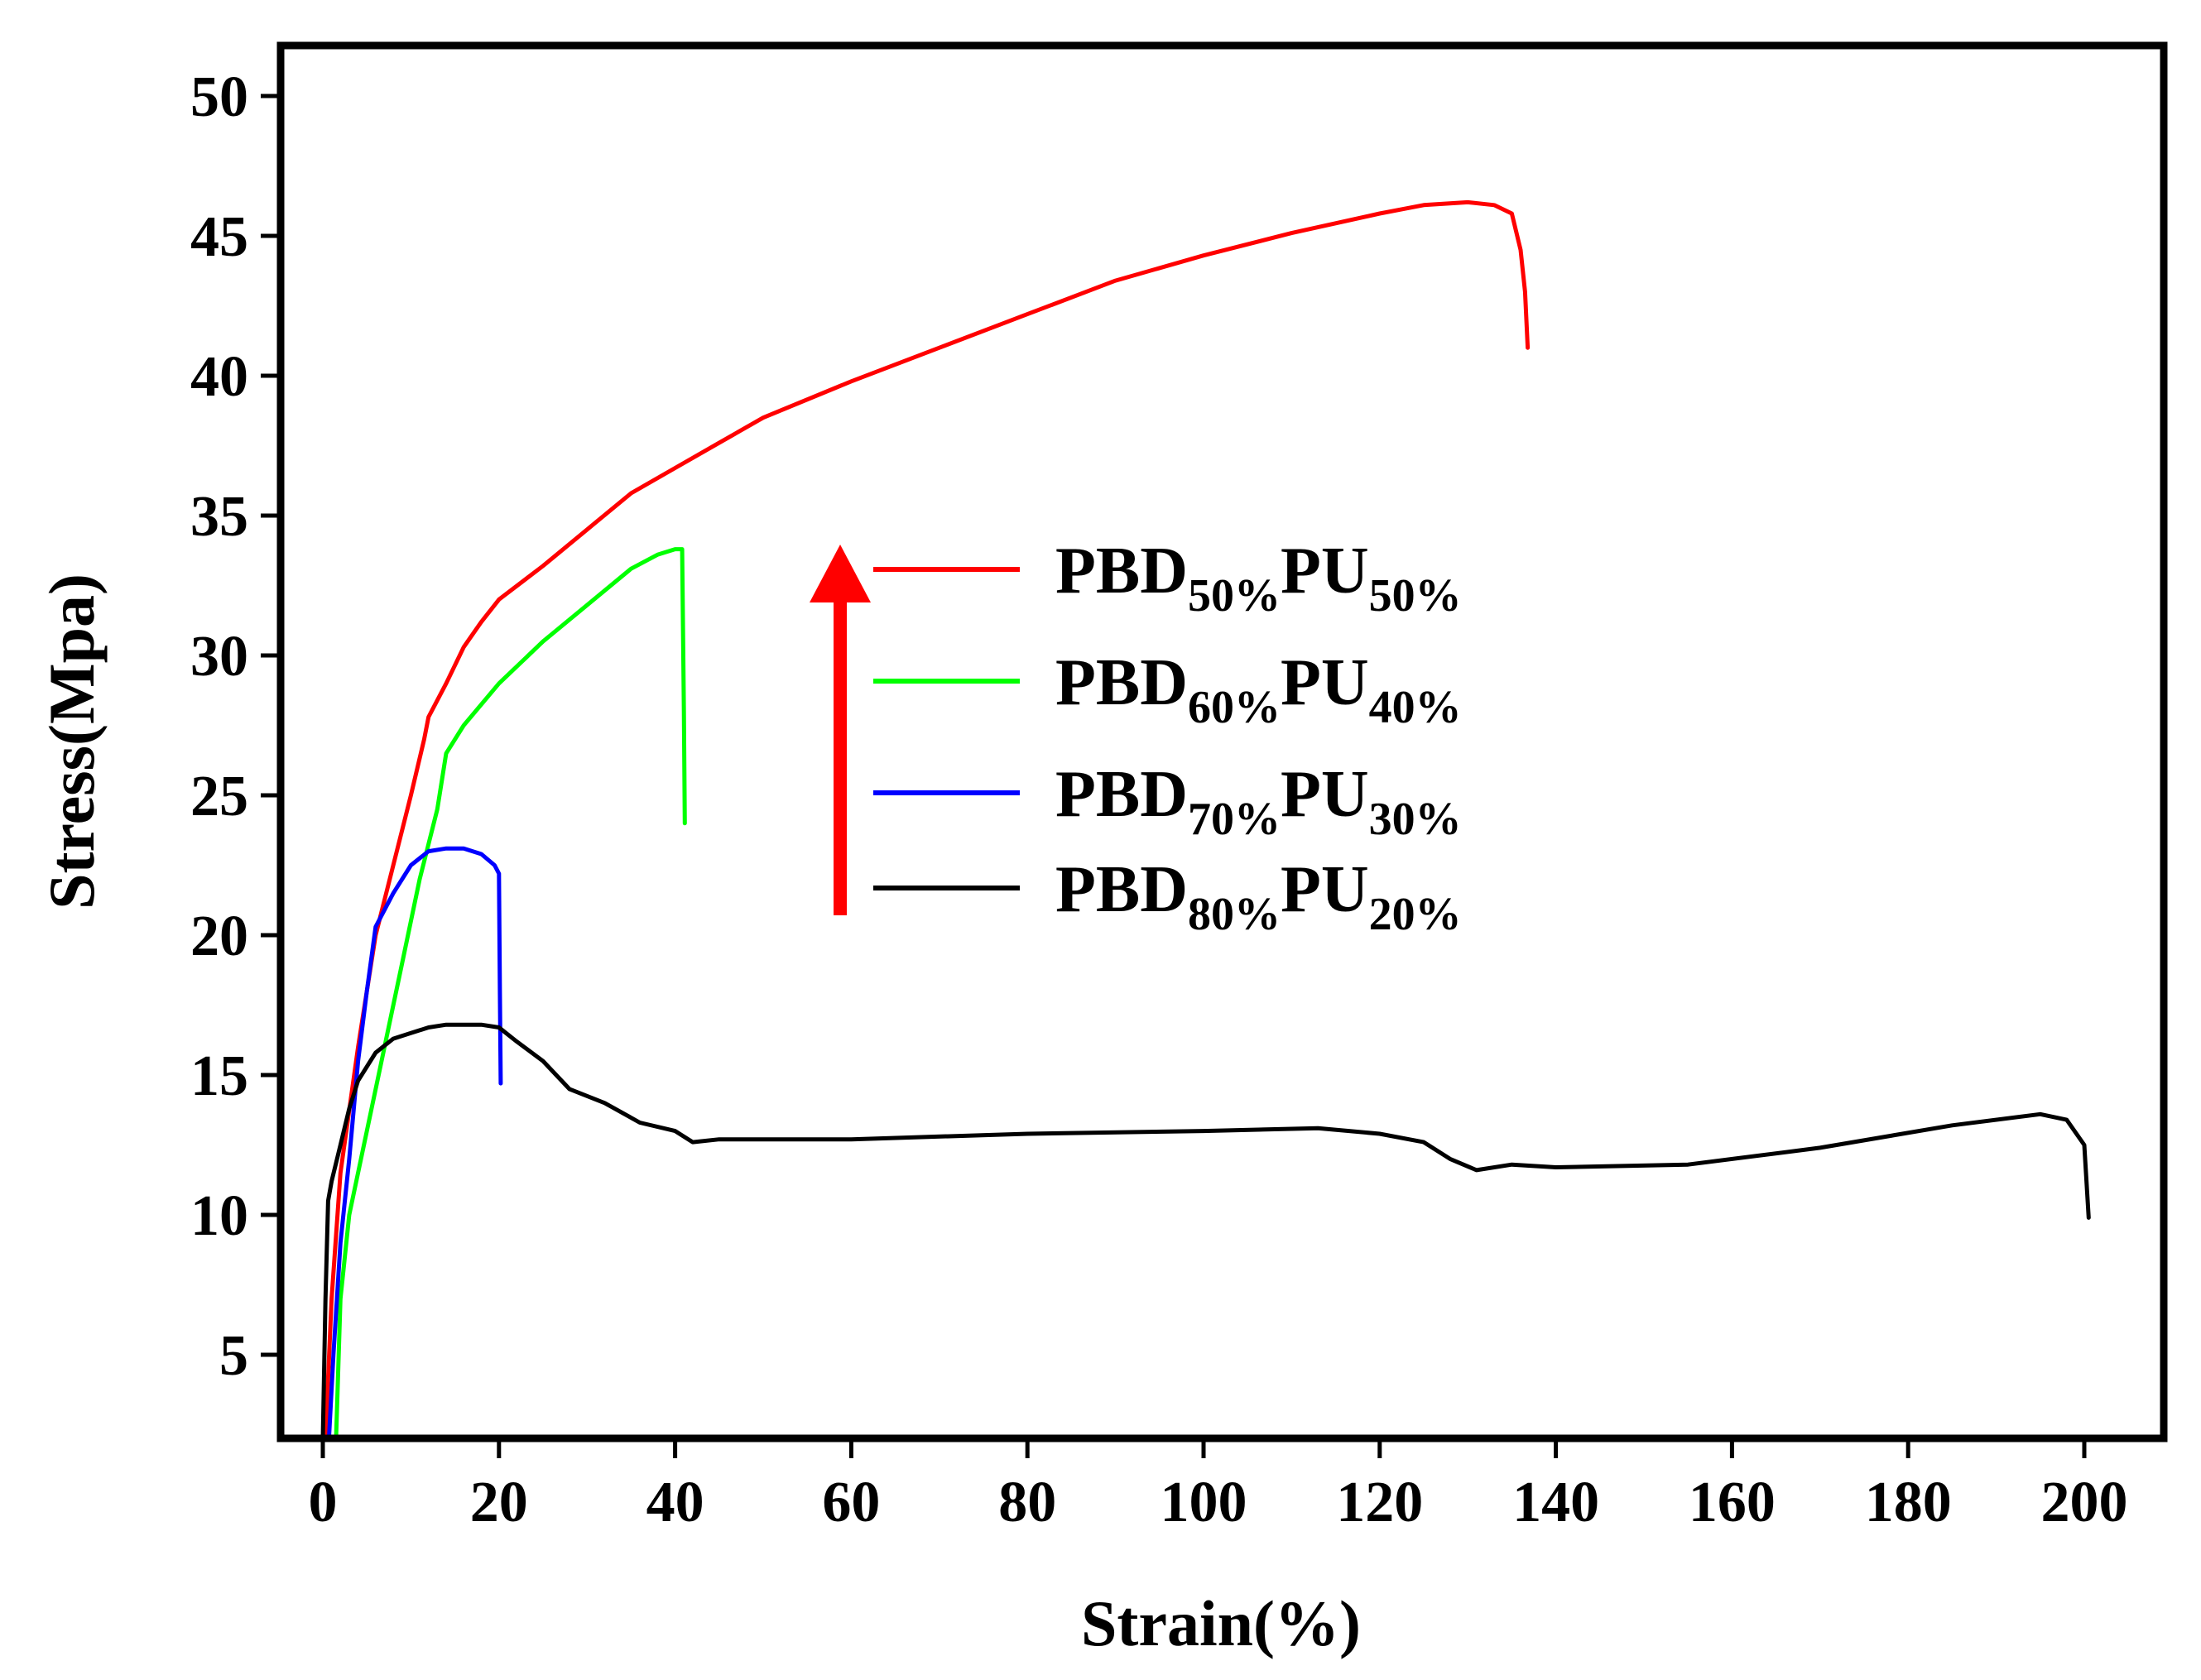 This screenshot has width=2201, height=1680. I want to click on y-tick-label: 15, so click(219, 1076).